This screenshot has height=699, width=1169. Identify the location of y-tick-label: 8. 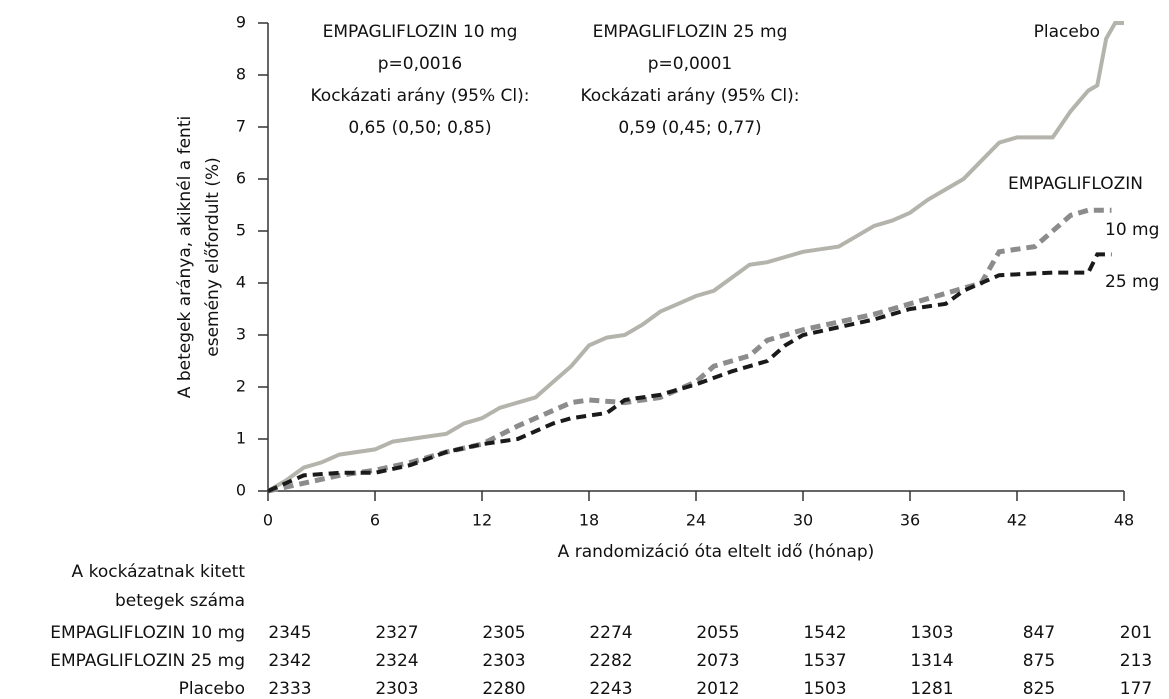
(241, 74).